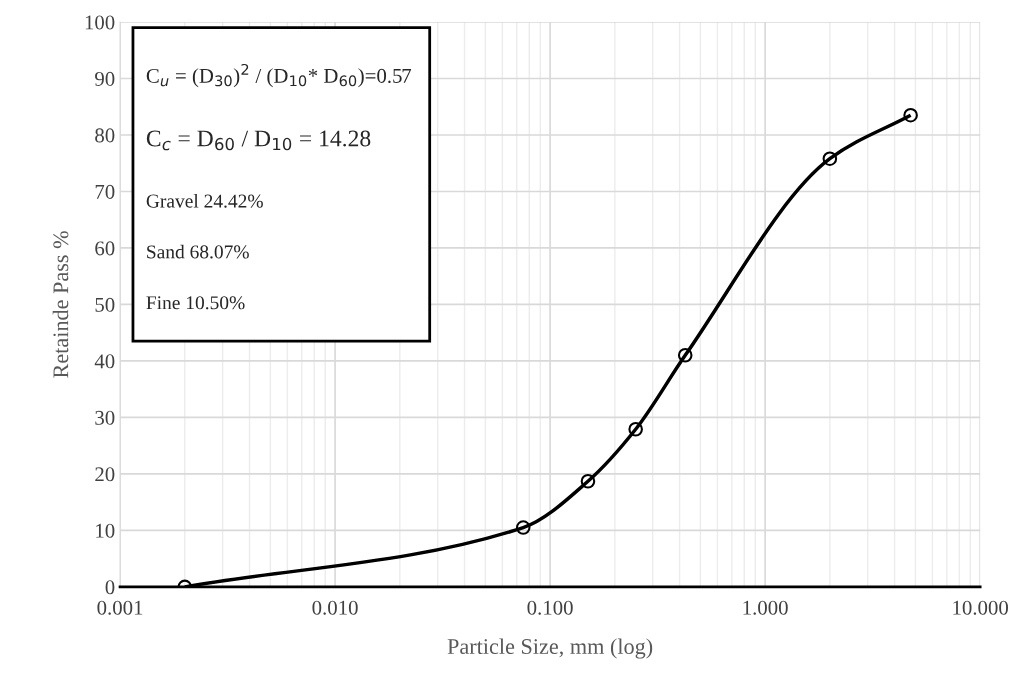 The width and height of the screenshot is (1035, 688). I want to click on y-axis-title: Retainde Pass %, so click(60, 304).